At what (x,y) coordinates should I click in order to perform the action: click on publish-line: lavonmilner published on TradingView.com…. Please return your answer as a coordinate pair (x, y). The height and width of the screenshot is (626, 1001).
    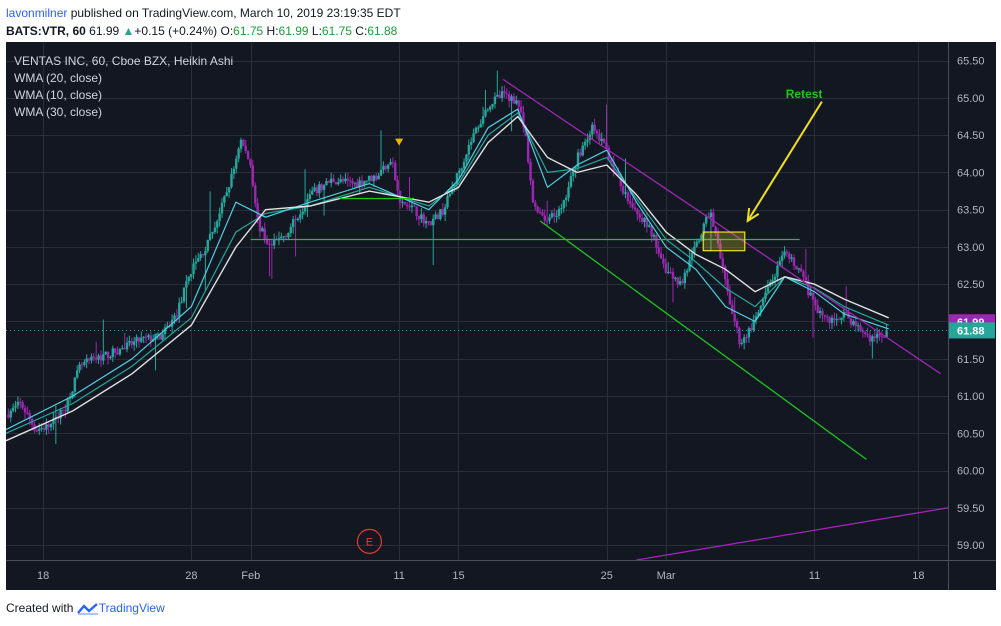
    Looking at the image, I should click on (501, 13).